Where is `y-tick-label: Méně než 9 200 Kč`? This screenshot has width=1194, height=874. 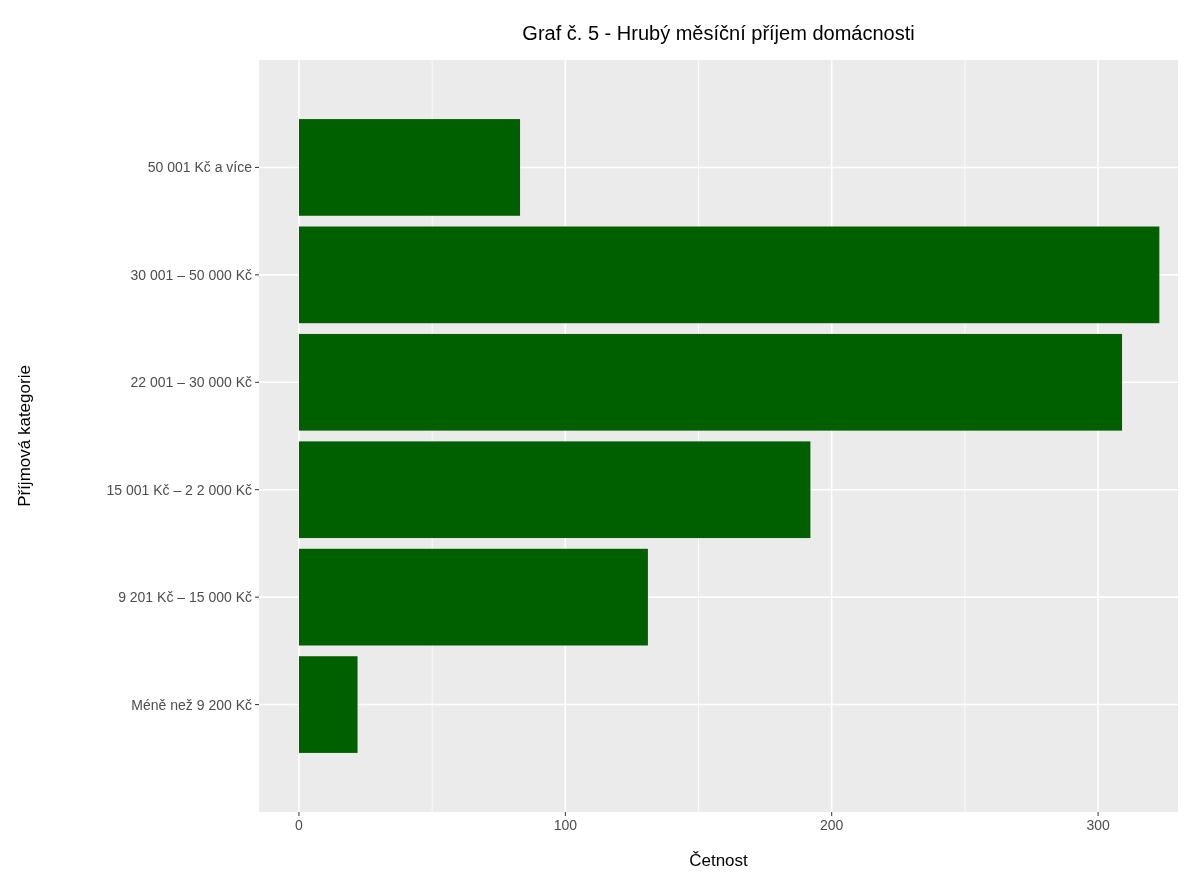
y-tick-label: Méně než 9 200 Kč is located at coordinates (191, 704).